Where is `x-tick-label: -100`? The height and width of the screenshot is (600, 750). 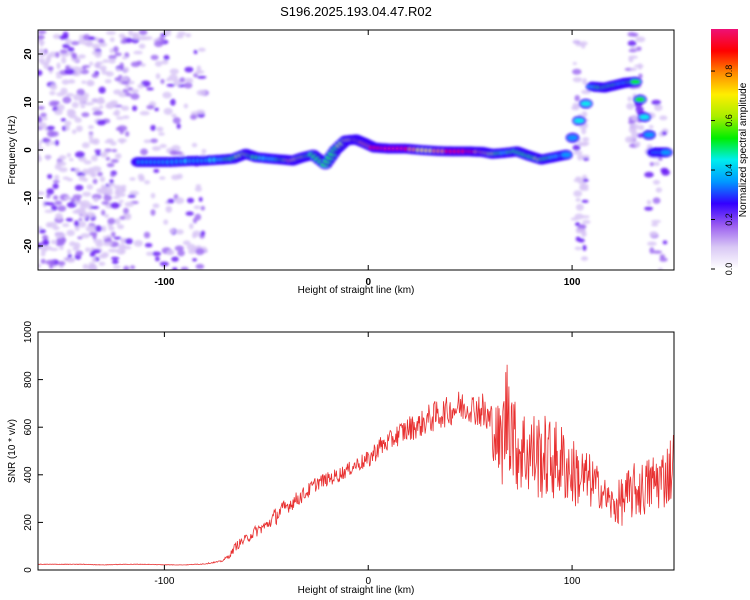 x-tick-label: -100 is located at coordinates (164, 581).